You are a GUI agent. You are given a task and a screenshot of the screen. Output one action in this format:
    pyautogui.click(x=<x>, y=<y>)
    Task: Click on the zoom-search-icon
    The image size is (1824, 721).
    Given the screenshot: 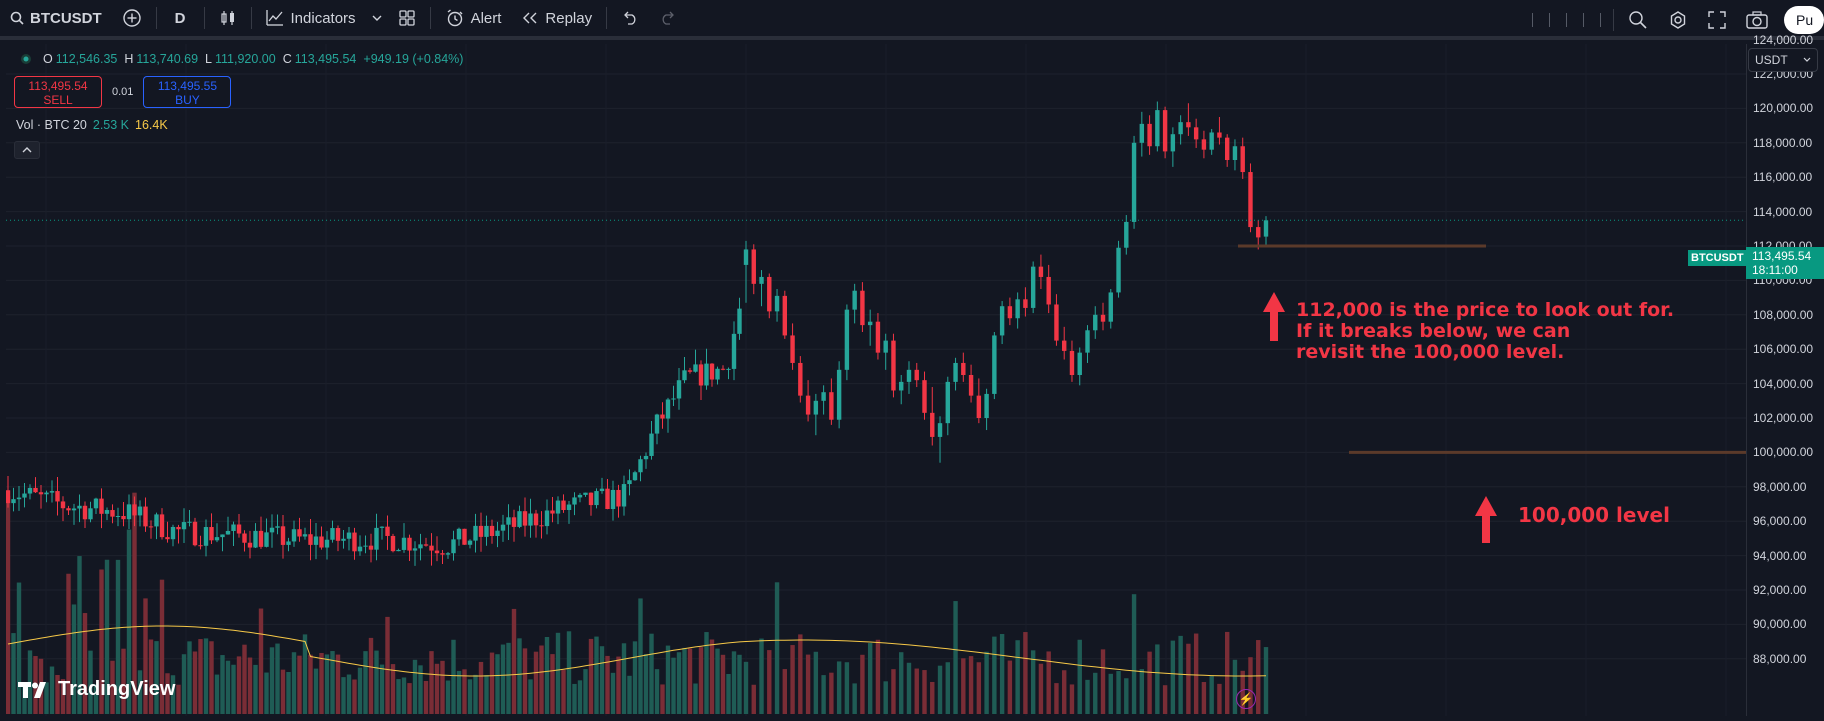 What is the action you would take?
    pyautogui.click(x=1638, y=20)
    